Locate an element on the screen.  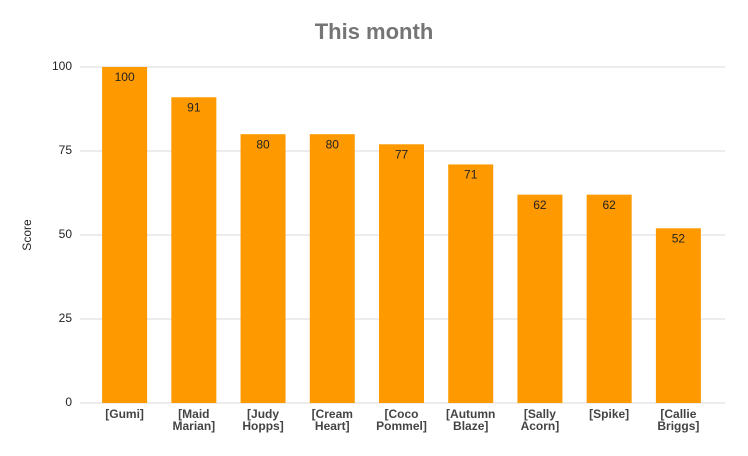
x-tick-label: [Judy Hopps] is located at coordinates (262, 420).